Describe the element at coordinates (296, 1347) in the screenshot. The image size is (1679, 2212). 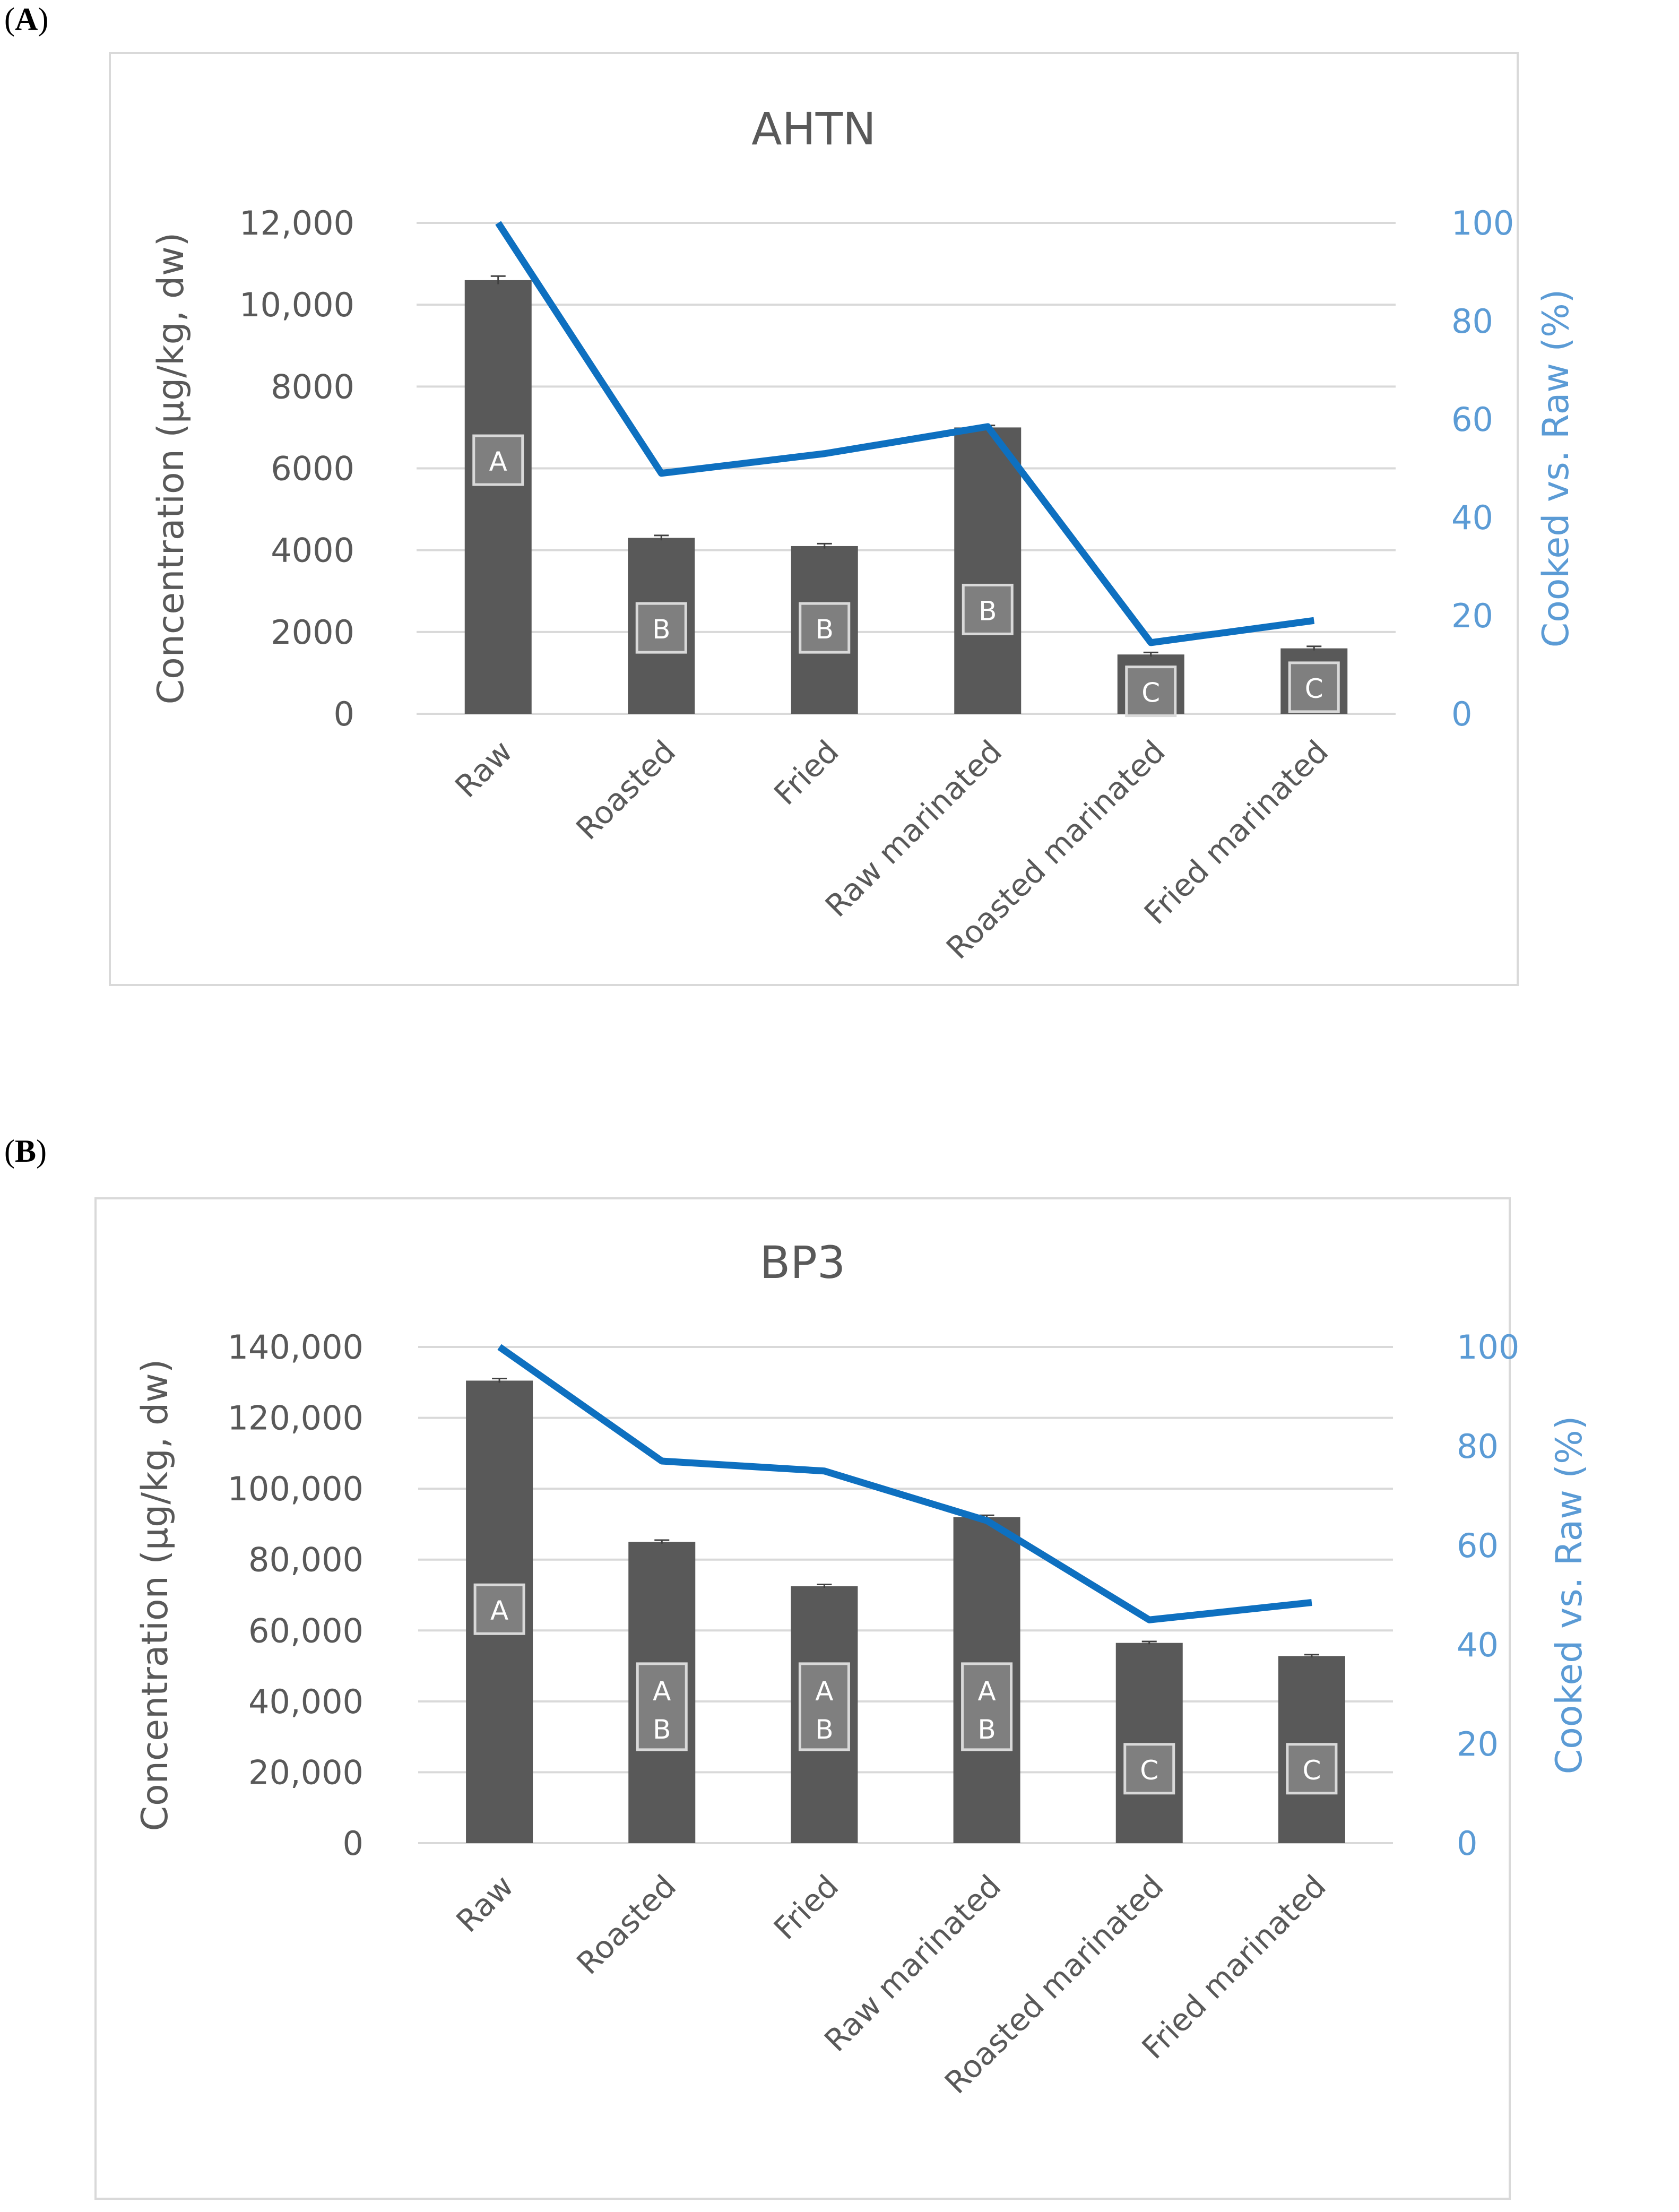
I see `y-tick-label: 140,000` at that location.